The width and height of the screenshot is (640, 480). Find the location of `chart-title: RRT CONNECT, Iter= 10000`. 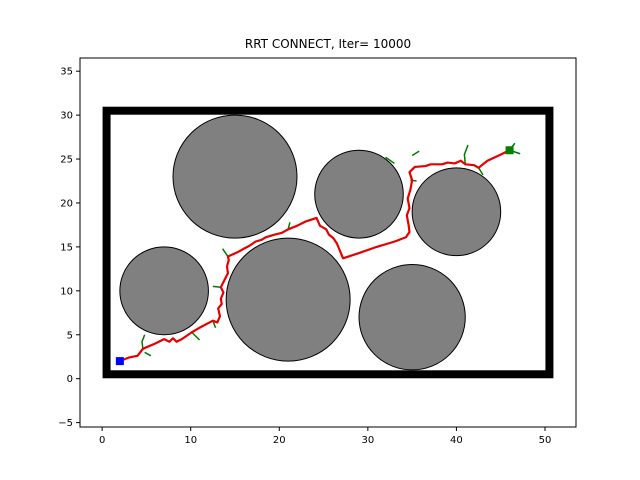

chart-title: RRT CONNECT, Iter= 10000 is located at coordinates (328, 44).